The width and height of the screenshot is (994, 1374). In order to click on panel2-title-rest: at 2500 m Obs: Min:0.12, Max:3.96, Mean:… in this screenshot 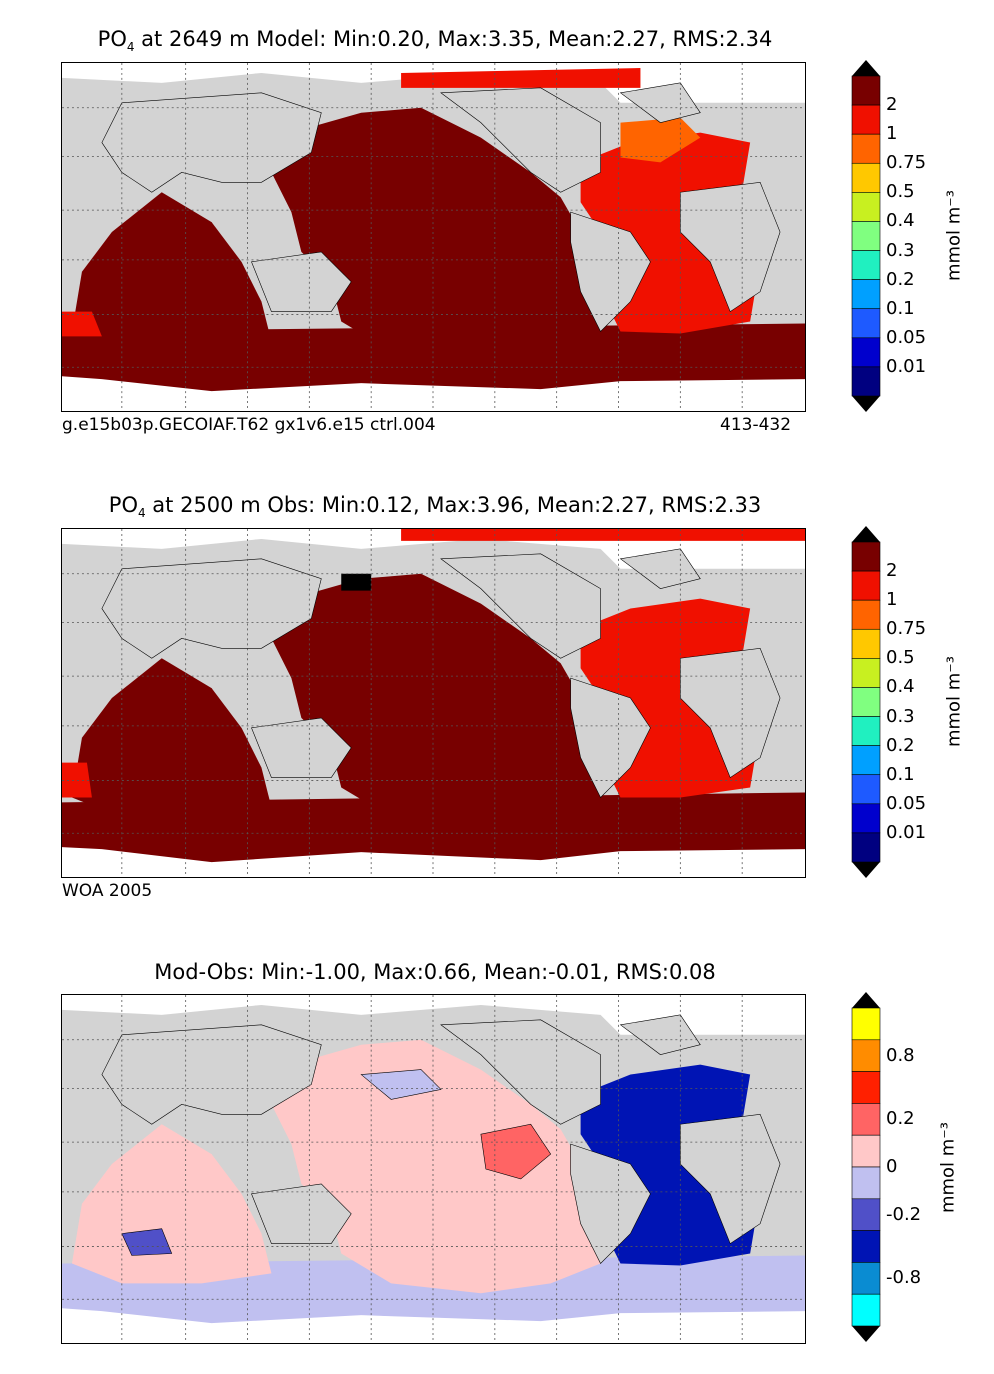, I will do `click(453, 505)`.